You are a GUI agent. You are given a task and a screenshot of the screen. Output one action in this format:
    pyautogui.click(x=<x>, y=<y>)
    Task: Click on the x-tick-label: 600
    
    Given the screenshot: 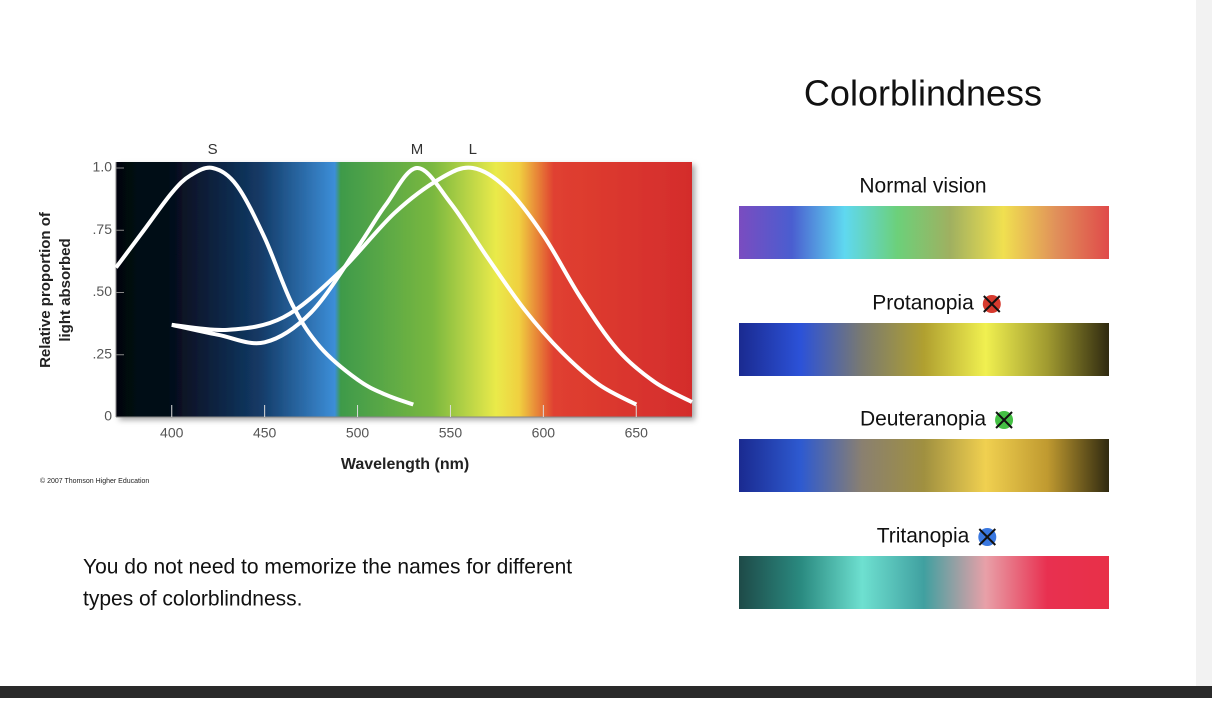 What is the action you would take?
    pyautogui.click(x=544, y=433)
    